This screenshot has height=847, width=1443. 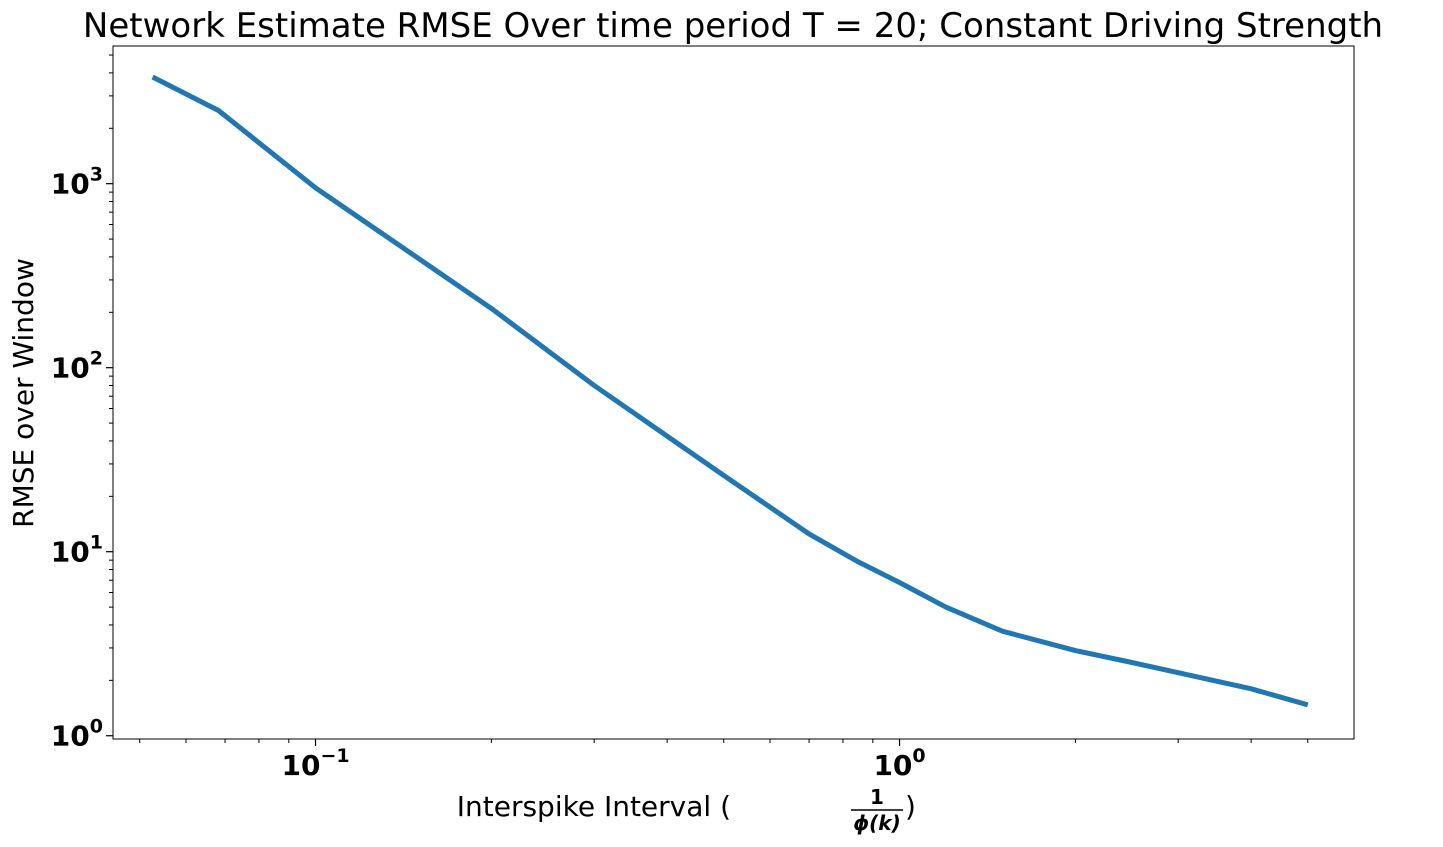 What do you see at coordinates (77, 734) in the screenshot?
I see `y-tick-label: 100` at bounding box center [77, 734].